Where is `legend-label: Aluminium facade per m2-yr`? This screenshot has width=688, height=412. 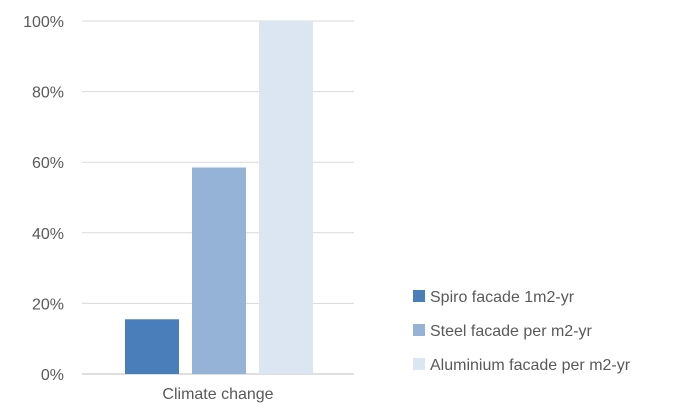 legend-label: Aluminium facade per m2-yr is located at coordinates (530, 365).